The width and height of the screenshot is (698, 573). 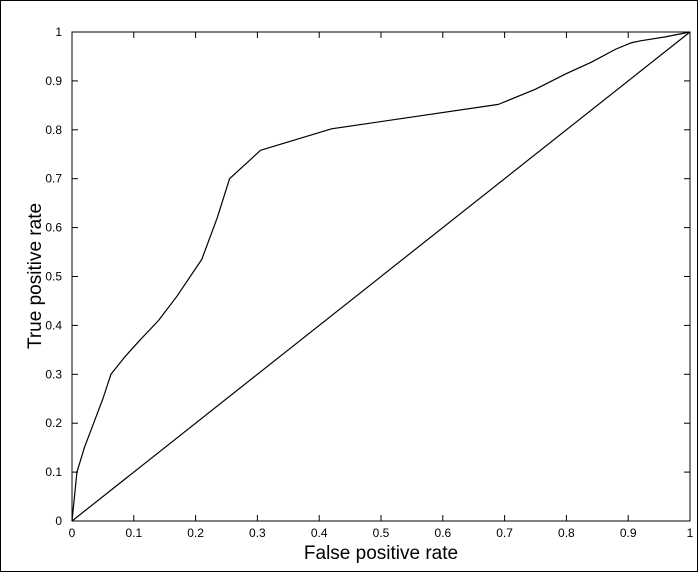 What do you see at coordinates (504, 533) in the screenshot?
I see `x-tick-label: 0.7` at bounding box center [504, 533].